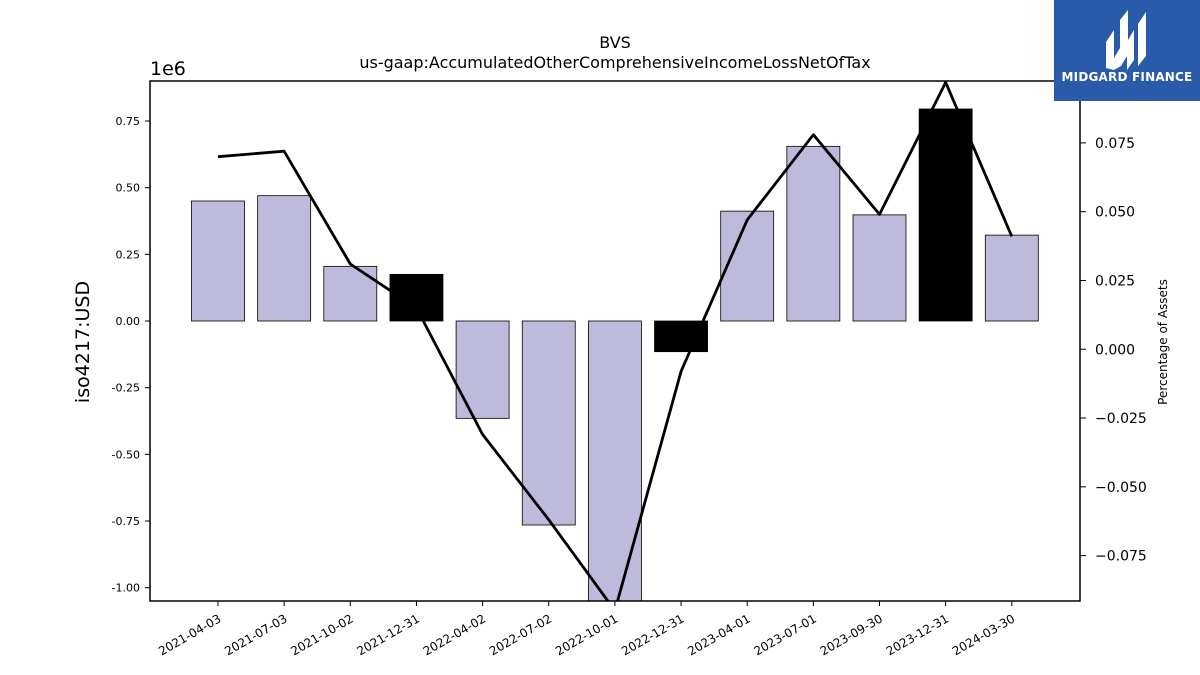 The height and width of the screenshot is (675, 1200). Describe the element at coordinates (615, 42) in the screenshot. I see `chart-title: BVS` at that location.